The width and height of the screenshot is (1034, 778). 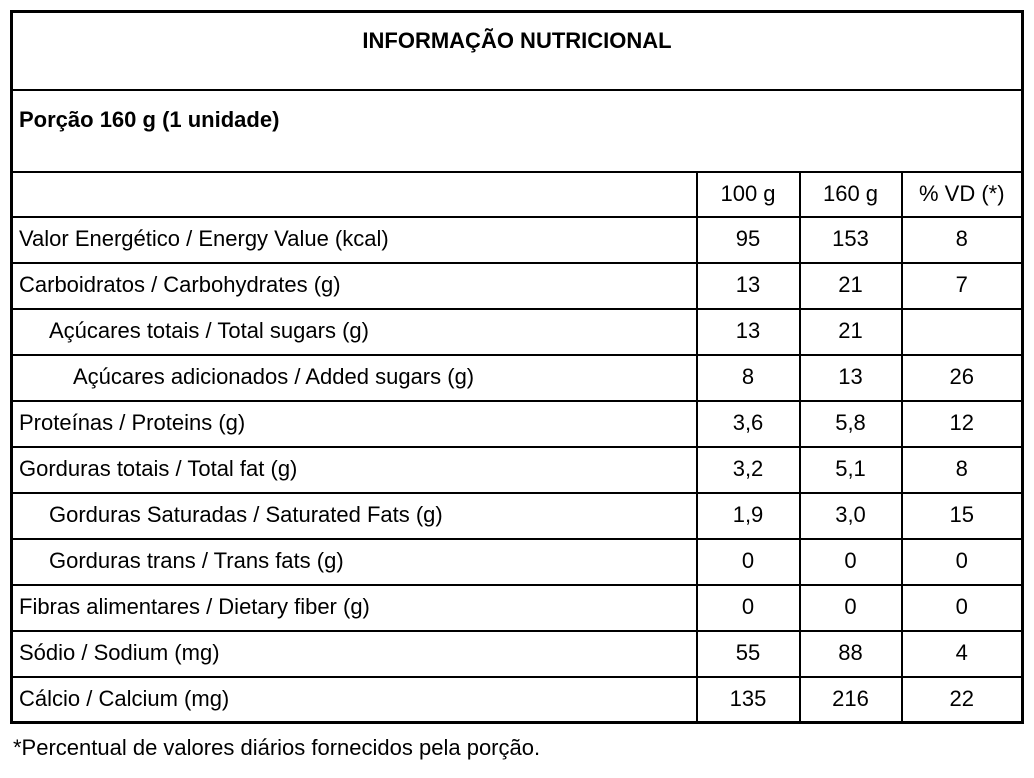 I want to click on serving-size: Porção 160 g (1 unidade), so click(x=517, y=130).